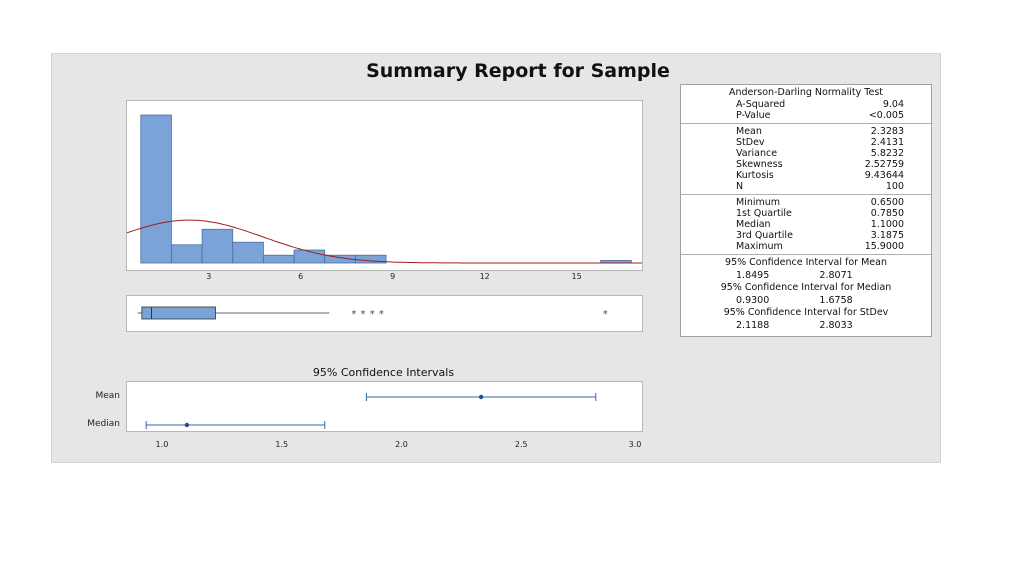  I want to click on moment-stat-row: StDev 2.4131, so click(806, 142).